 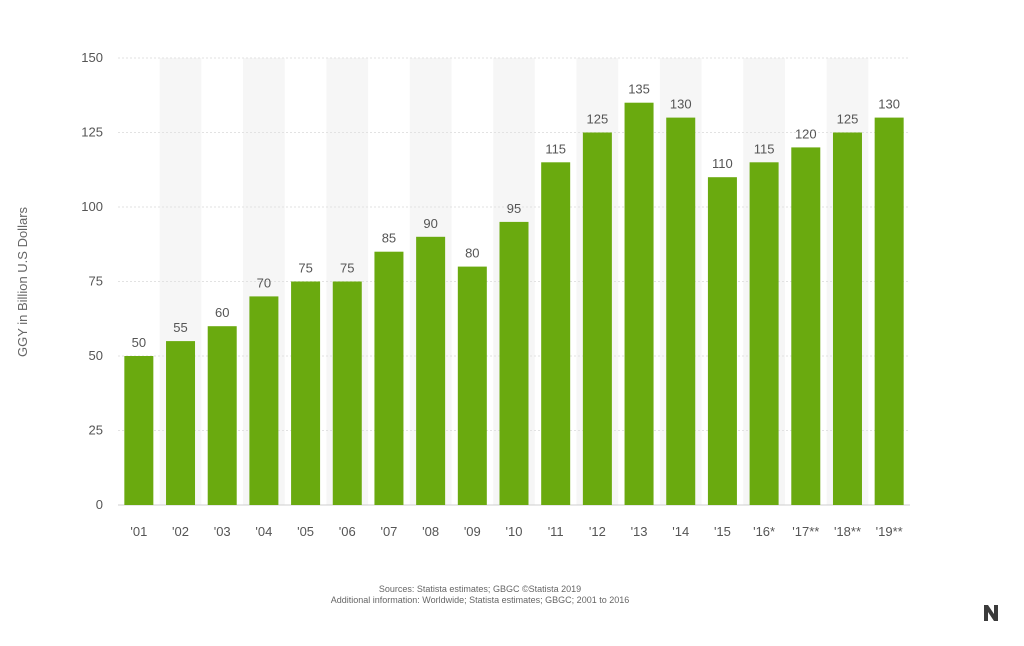 What do you see at coordinates (22, 281) in the screenshot?
I see `y-axis-label: GGY in Billion U.S Dollars` at bounding box center [22, 281].